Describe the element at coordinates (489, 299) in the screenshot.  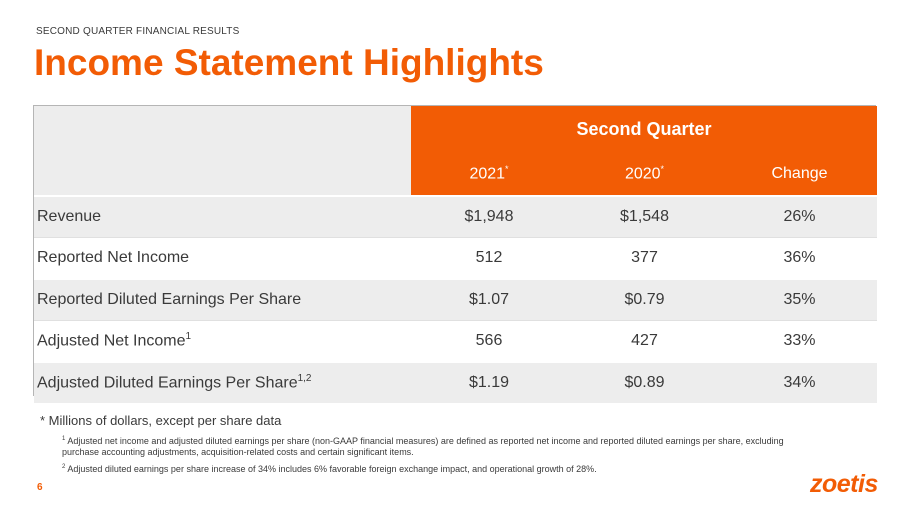
I see `cell-2021: $1.07` at that location.